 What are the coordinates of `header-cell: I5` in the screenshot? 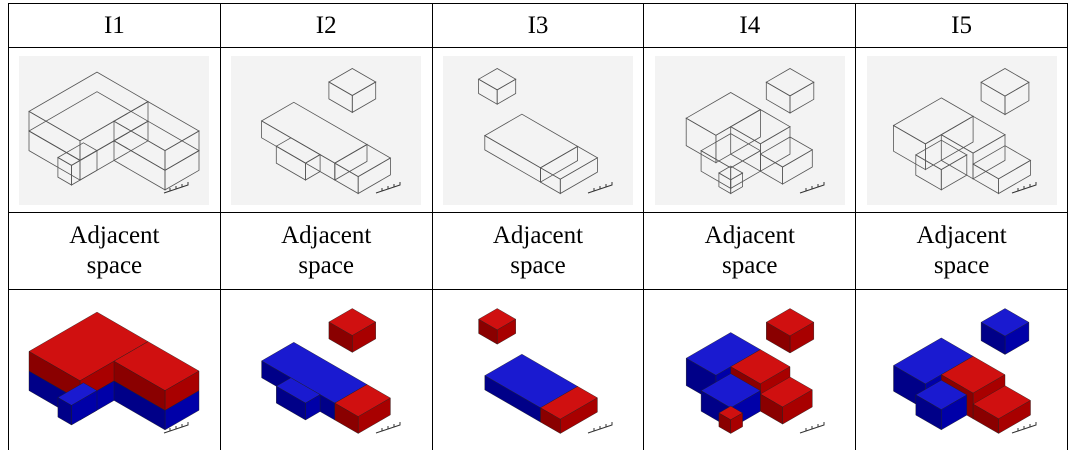 It's located at (961, 25).